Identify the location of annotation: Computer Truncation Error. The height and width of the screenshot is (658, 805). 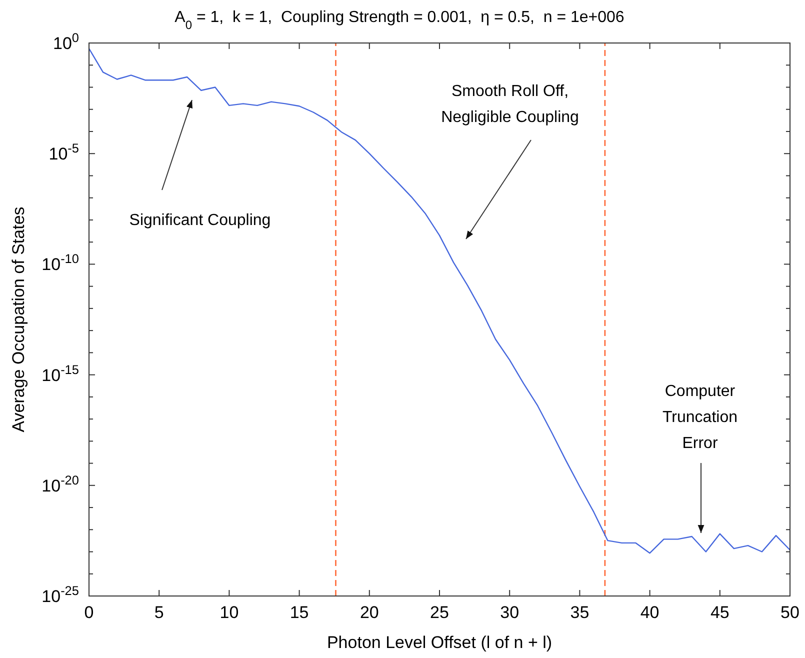
(700, 417).